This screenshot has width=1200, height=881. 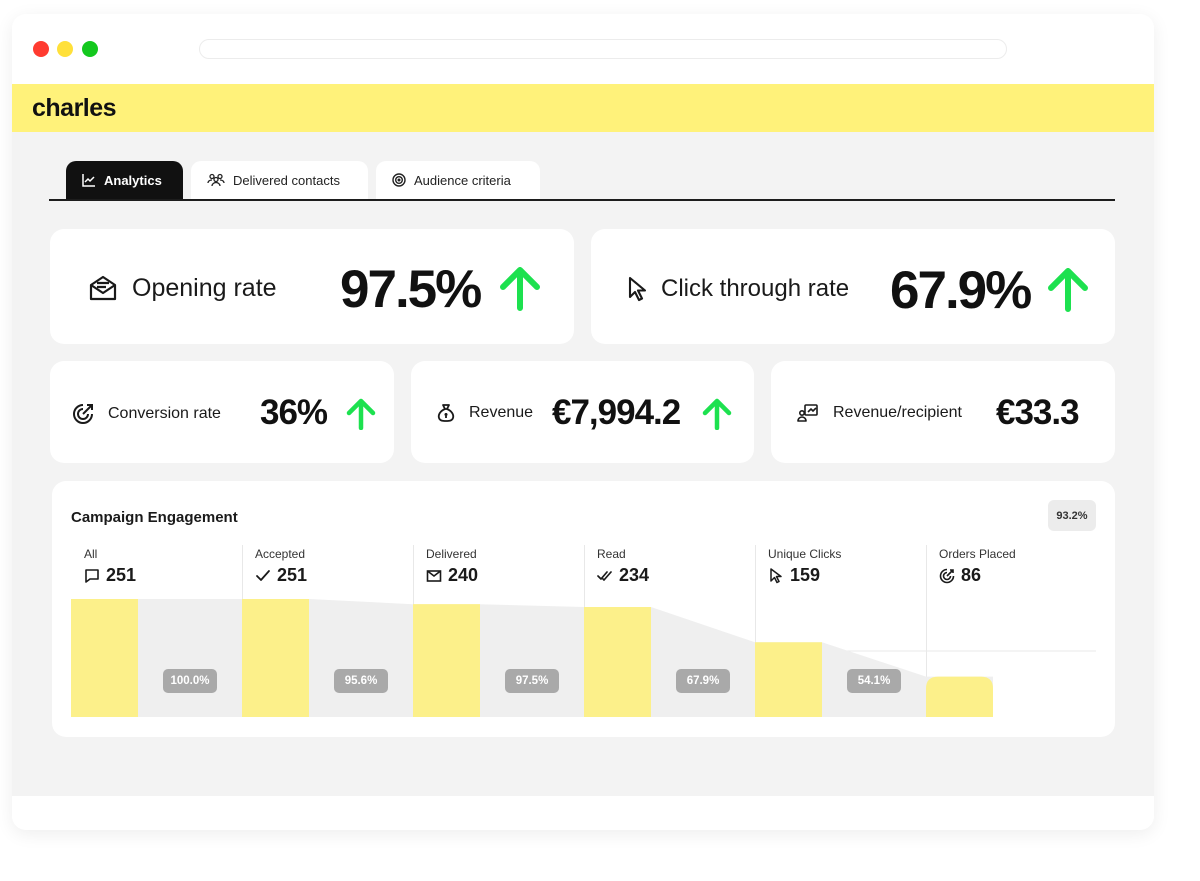 What do you see at coordinates (286, 180) in the screenshot?
I see `tab-delivered-contacts-label: Delivered contacts` at bounding box center [286, 180].